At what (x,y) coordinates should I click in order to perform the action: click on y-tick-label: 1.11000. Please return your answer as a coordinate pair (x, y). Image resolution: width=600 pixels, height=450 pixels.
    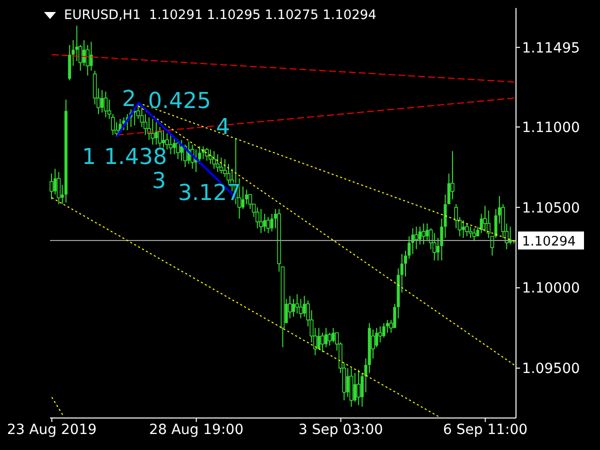
    Looking at the image, I should click on (551, 128).